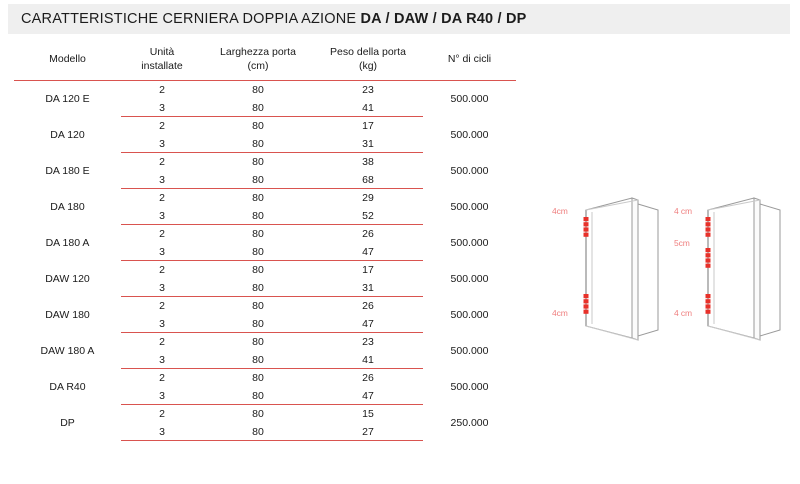 The width and height of the screenshot is (800, 484). What do you see at coordinates (265, 237) in the screenshot?
I see `table-row: DA 180 A 2 80 26 500.000` at bounding box center [265, 237].